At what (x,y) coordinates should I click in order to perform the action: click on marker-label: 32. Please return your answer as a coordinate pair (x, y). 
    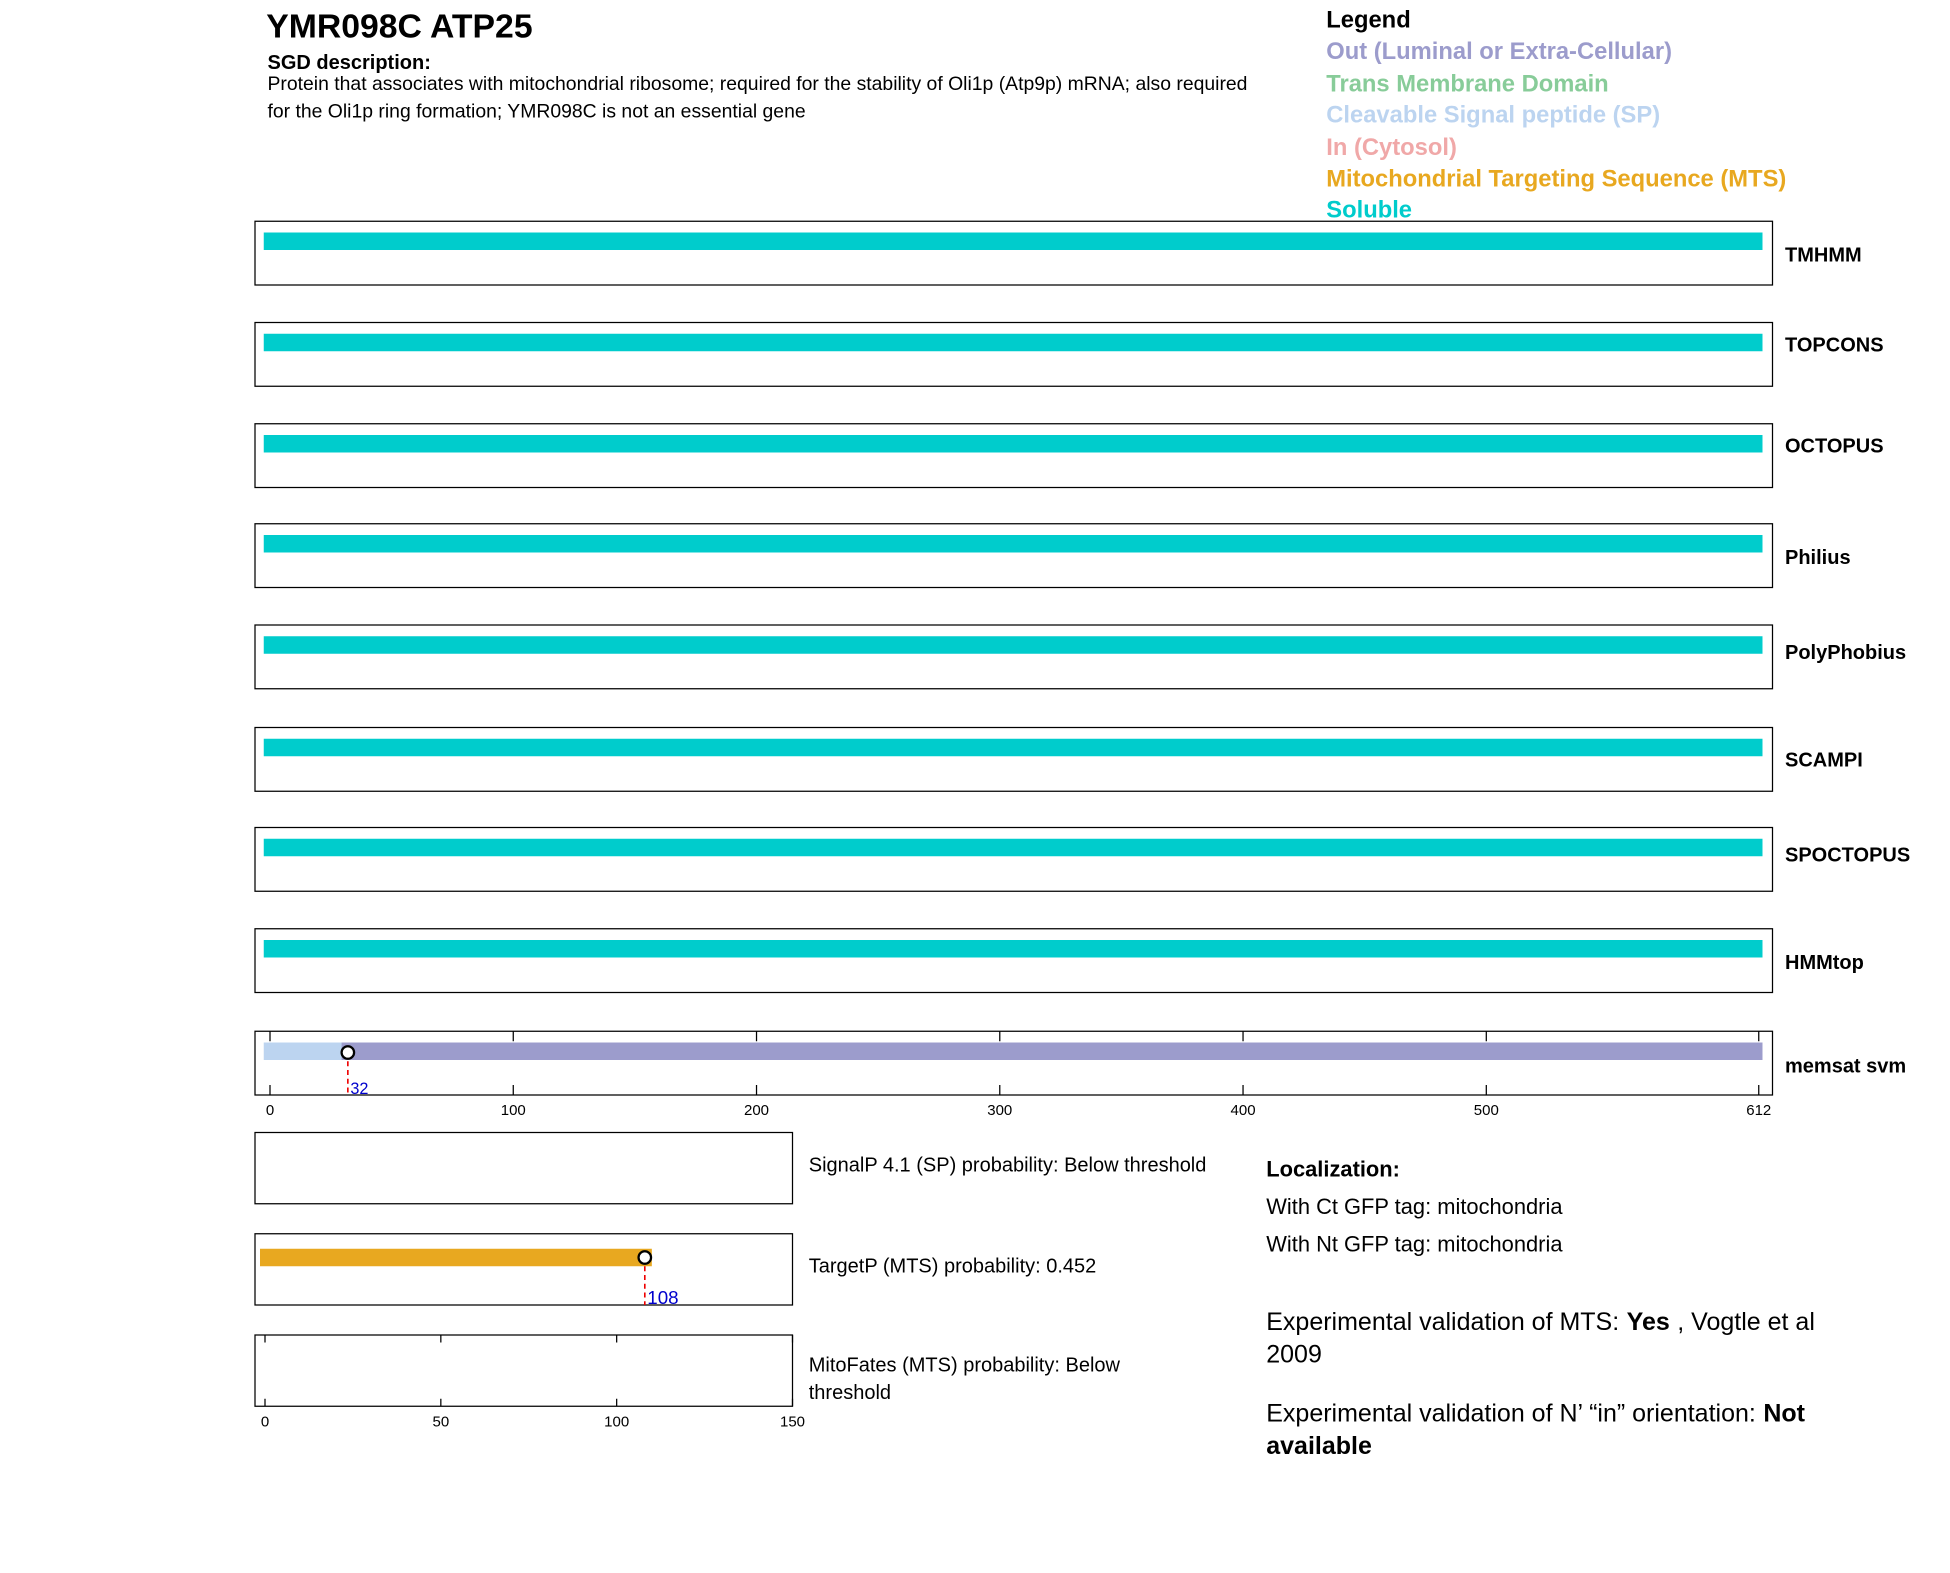
    Looking at the image, I should click on (359, 1089).